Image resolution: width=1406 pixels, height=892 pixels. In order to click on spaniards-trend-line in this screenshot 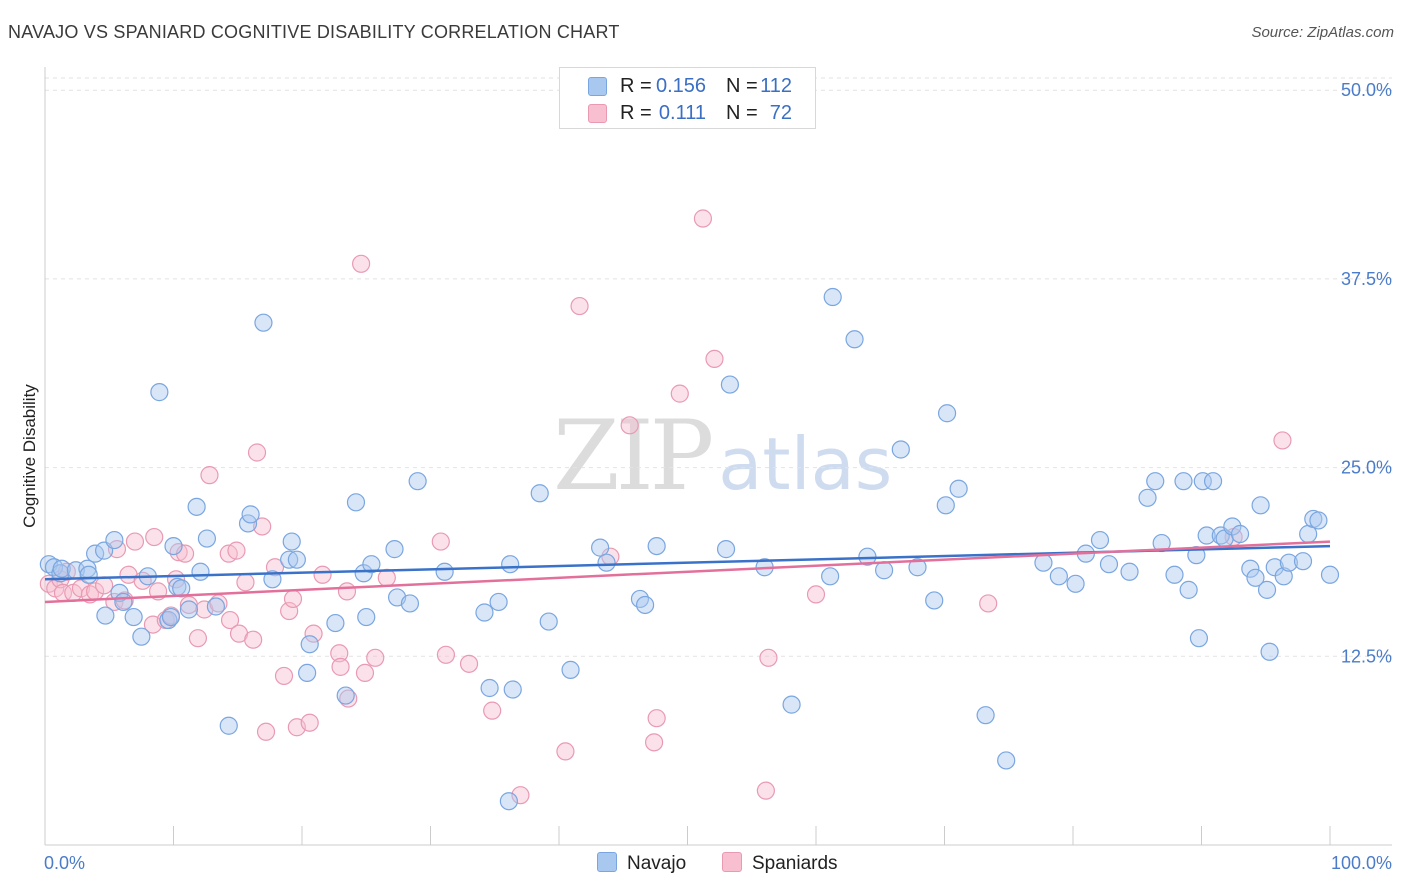, I will do `click(687, 572)`.